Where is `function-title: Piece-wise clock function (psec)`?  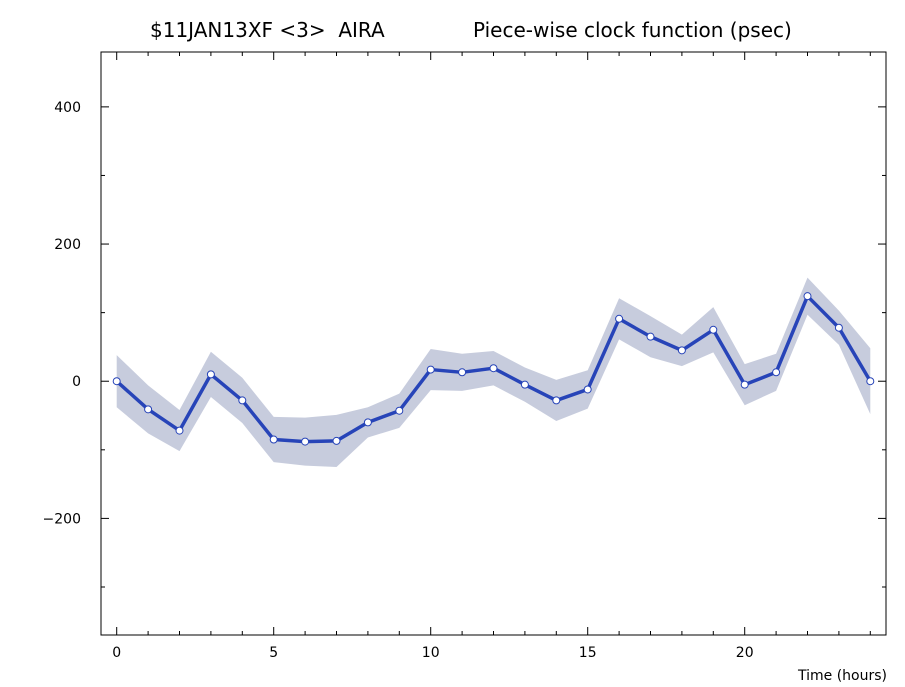 function-title: Piece-wise clock function (psec) is located at coordinates (632, 30).